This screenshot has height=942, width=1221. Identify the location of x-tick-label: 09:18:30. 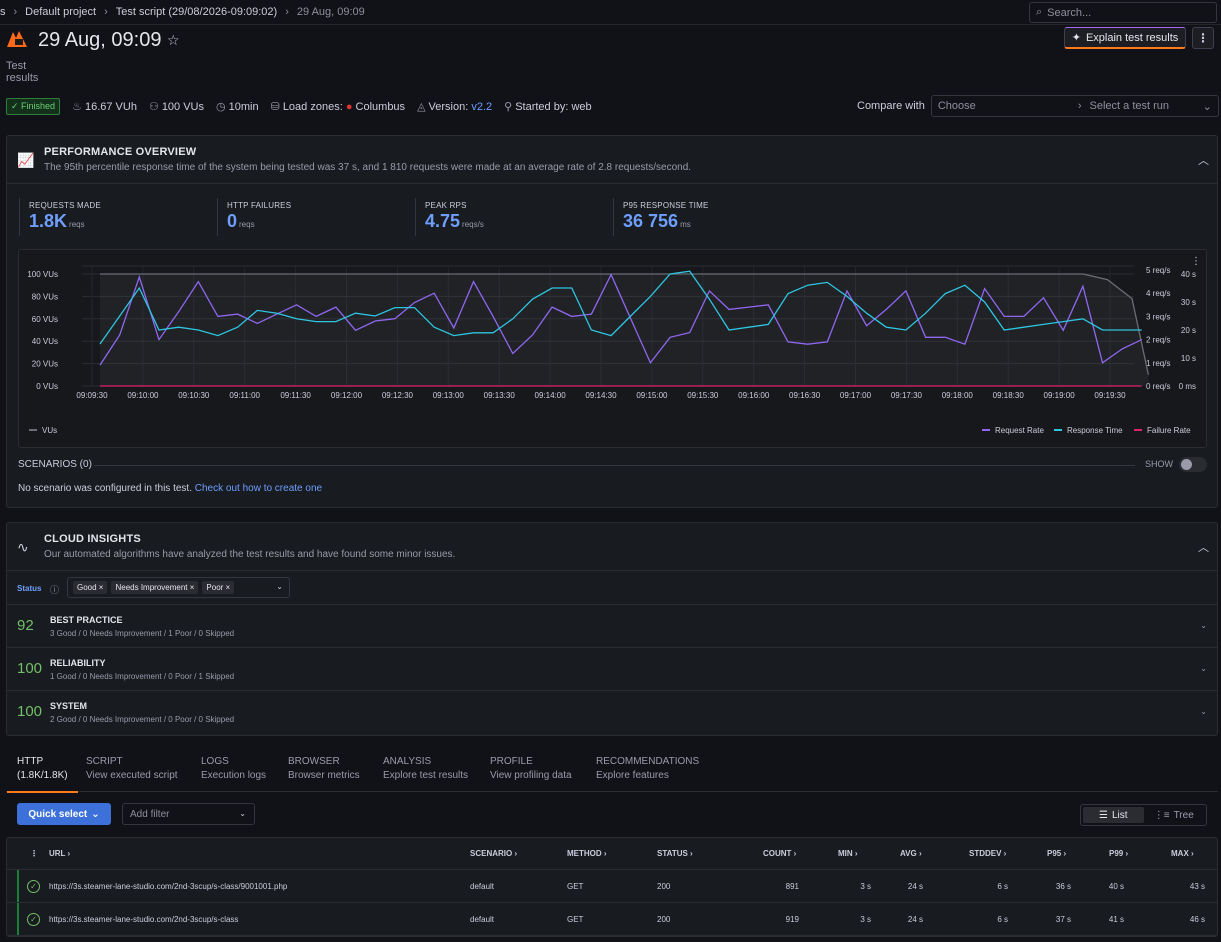
(1009, 395).